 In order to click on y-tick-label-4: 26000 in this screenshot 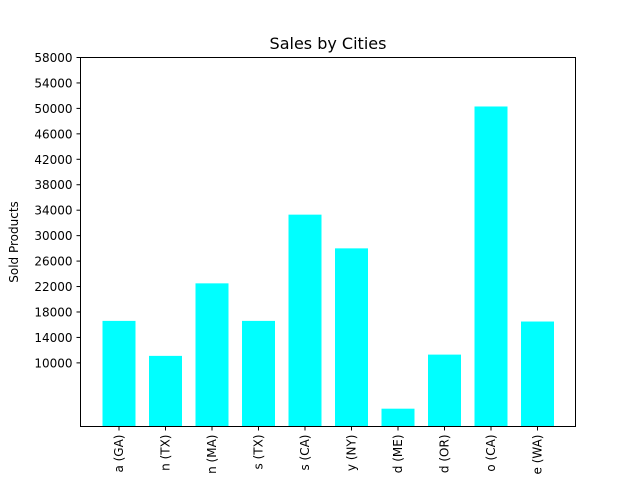, I will do `click(53, 262)`.